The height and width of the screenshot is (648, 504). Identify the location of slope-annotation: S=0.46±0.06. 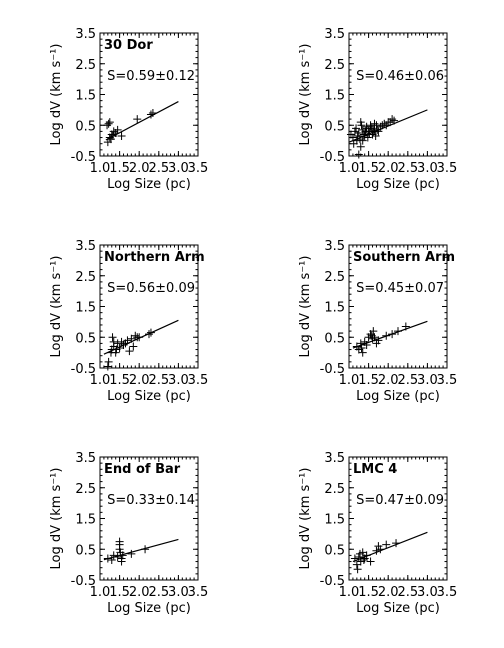
(400, 76).